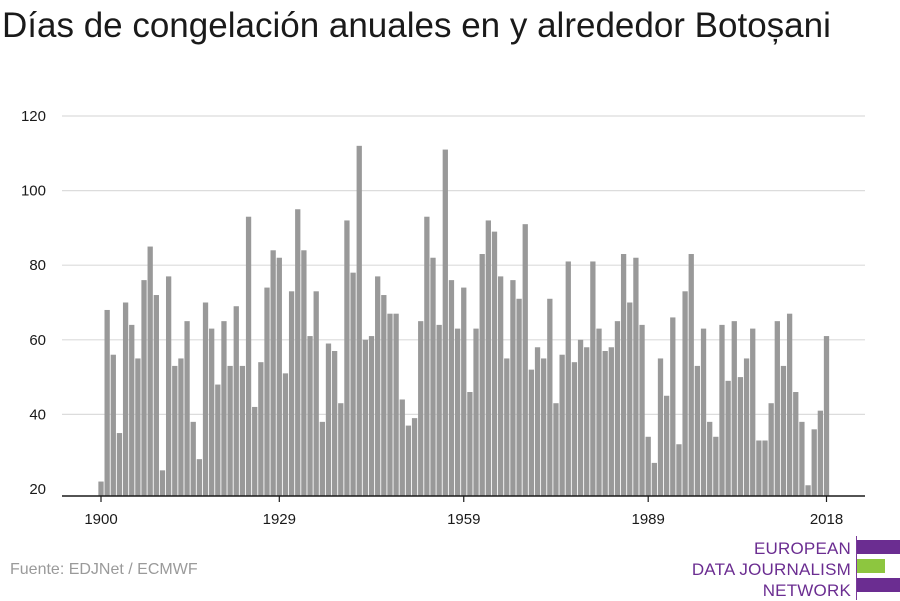 This screenshot has width=900, height=601. What do you see at coordinates (463, 519) in the screenshot?
I see `x-tick-label: 1959` at bounding box center [463, 519].